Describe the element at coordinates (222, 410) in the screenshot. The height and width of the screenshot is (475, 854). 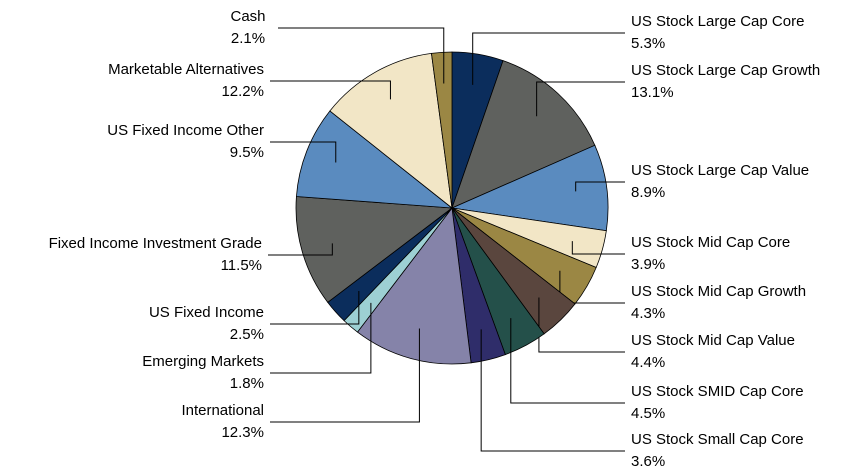
I see `slice-label: International` at that location.